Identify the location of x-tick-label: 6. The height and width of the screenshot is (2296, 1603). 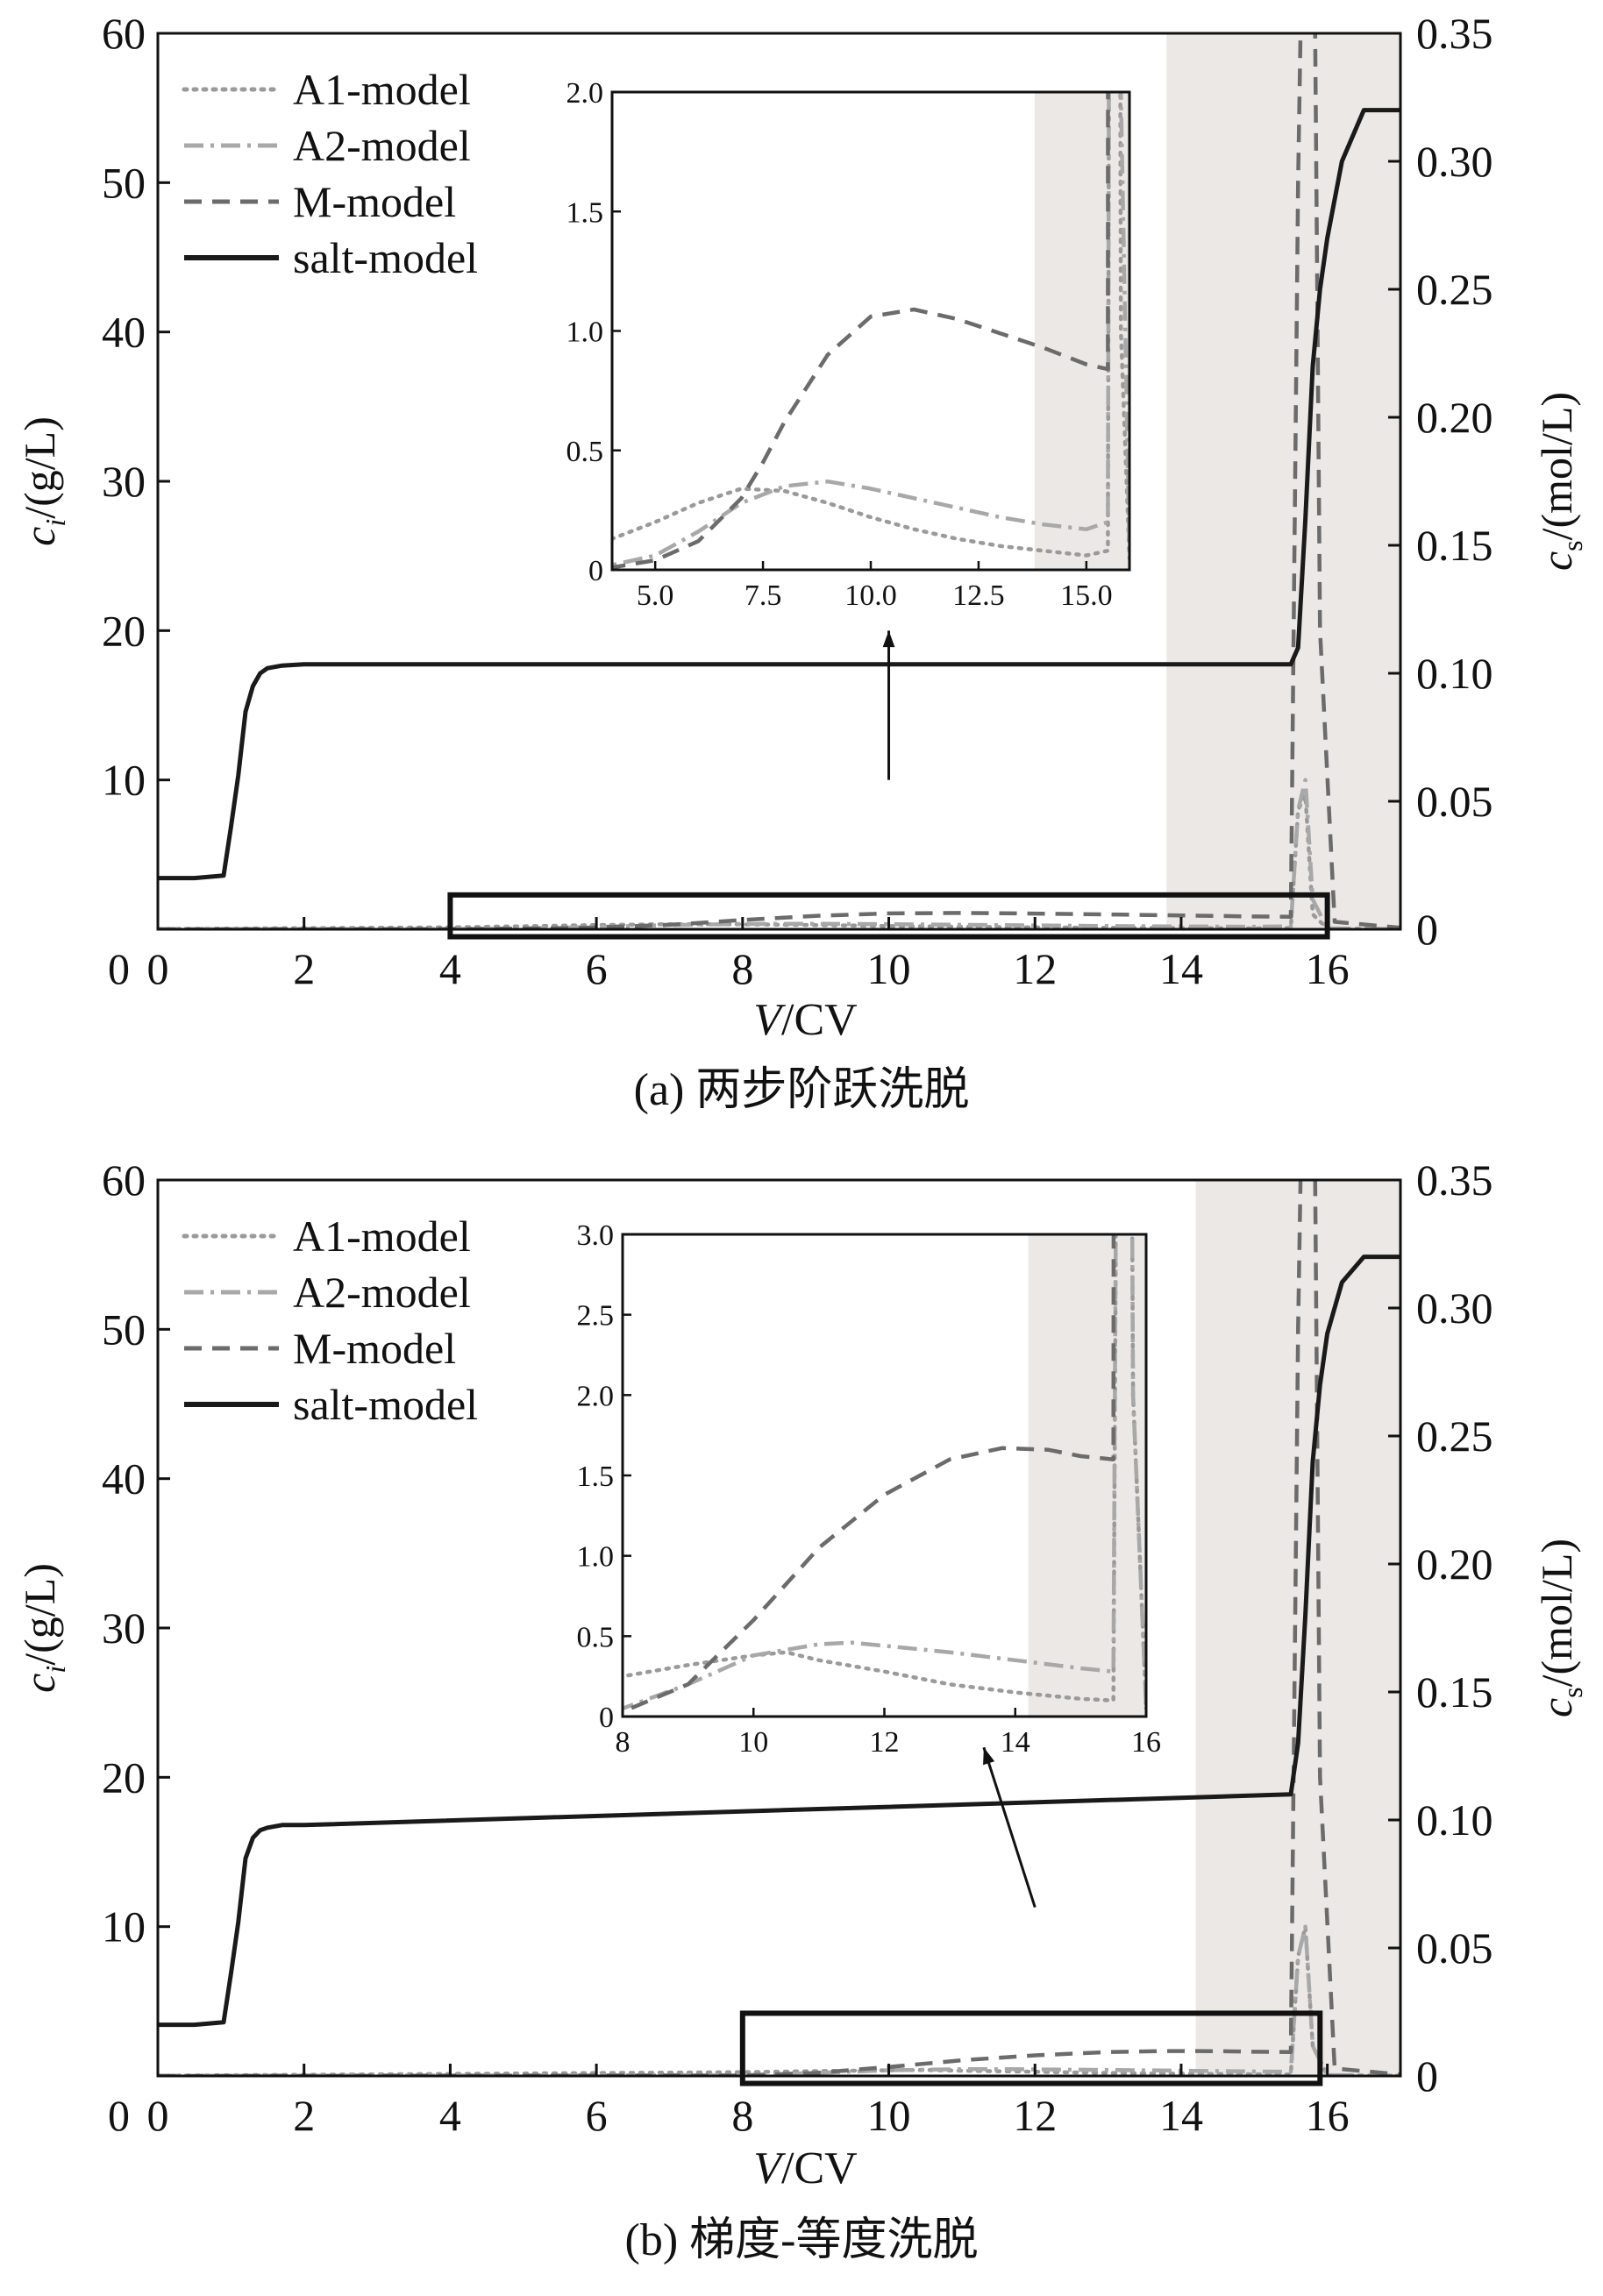
(597, 968).